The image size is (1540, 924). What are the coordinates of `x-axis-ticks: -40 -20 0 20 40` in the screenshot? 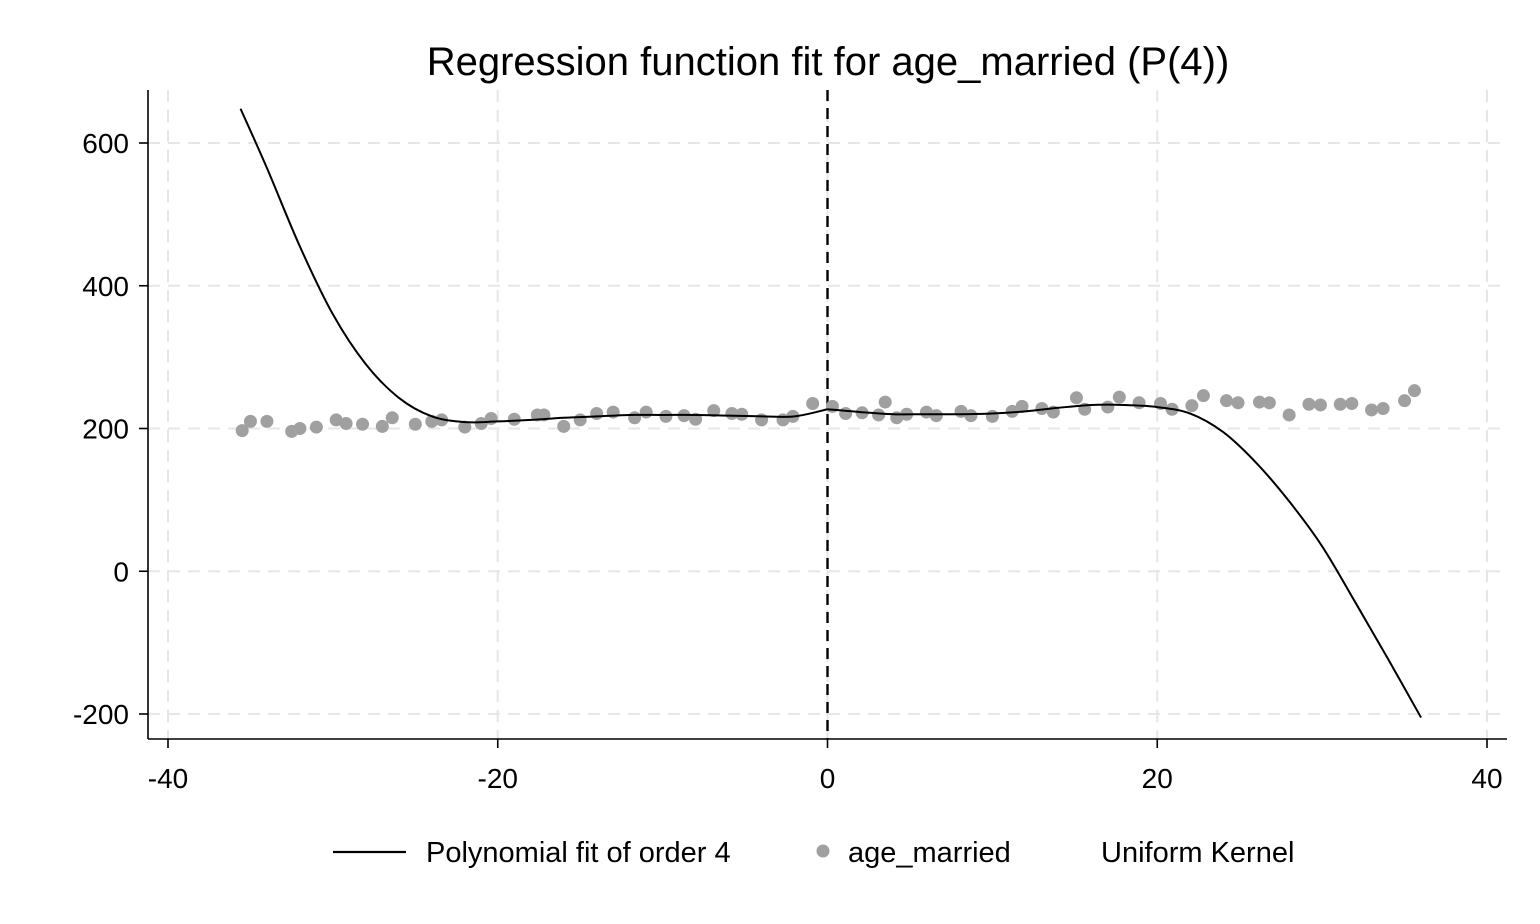 It's located at (825, 766).